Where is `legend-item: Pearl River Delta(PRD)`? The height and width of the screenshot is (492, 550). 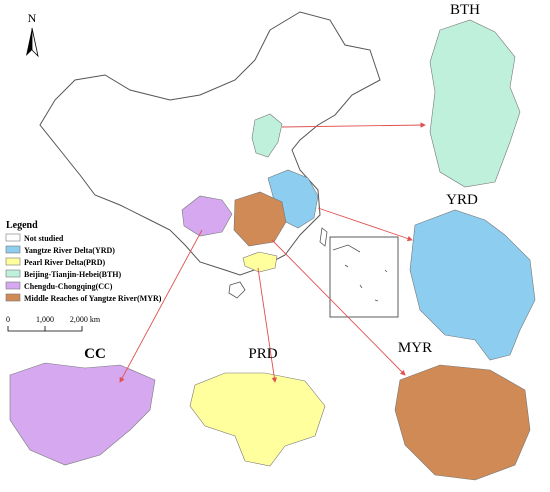
legend-item: Pearl River Delta(PRD) is located at coordinates (64, 262).